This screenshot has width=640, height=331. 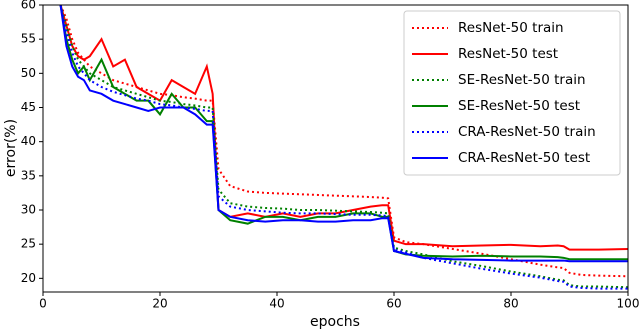 What do you see at coordinates (628, 304) in the screenshot?
I see `x-tick-label: 100` at bounding box center [628, 304].